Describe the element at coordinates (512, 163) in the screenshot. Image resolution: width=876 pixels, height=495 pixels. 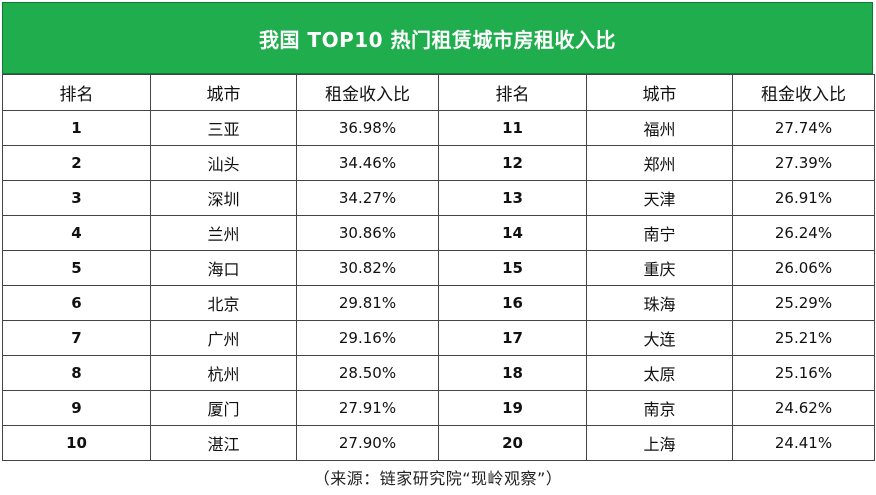
I see `rank-cell: 12` at that location.